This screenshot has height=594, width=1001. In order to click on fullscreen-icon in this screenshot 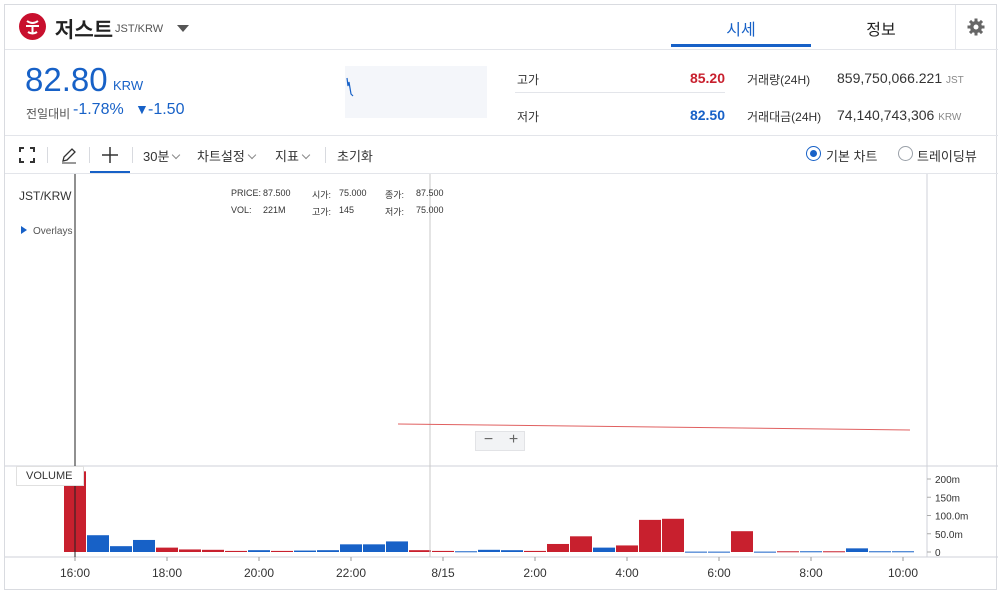, I will do `click(27, 156)`.